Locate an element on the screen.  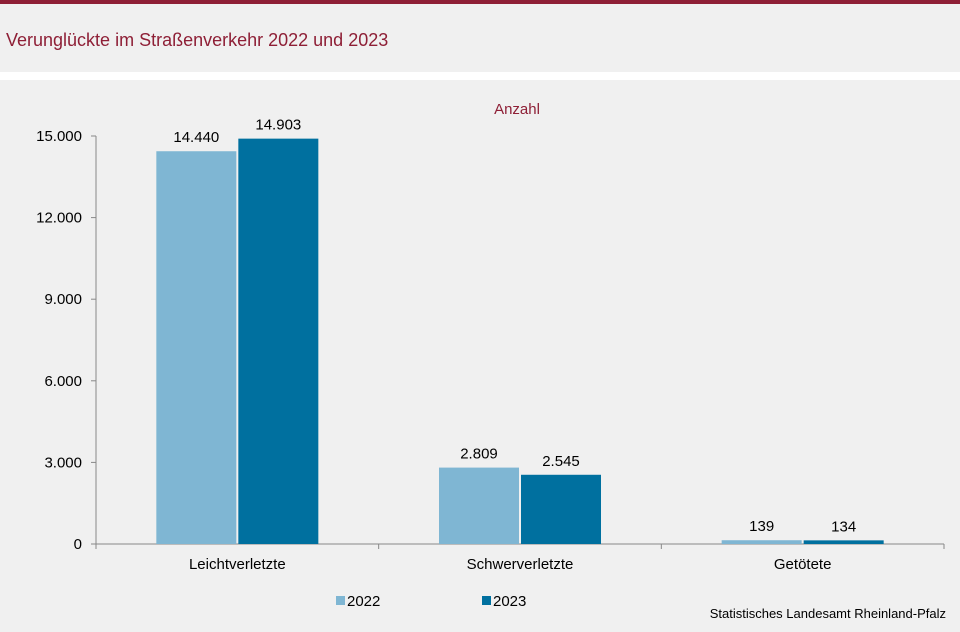
category-label: Schwerverletzte is located at coordinates (520, 564).